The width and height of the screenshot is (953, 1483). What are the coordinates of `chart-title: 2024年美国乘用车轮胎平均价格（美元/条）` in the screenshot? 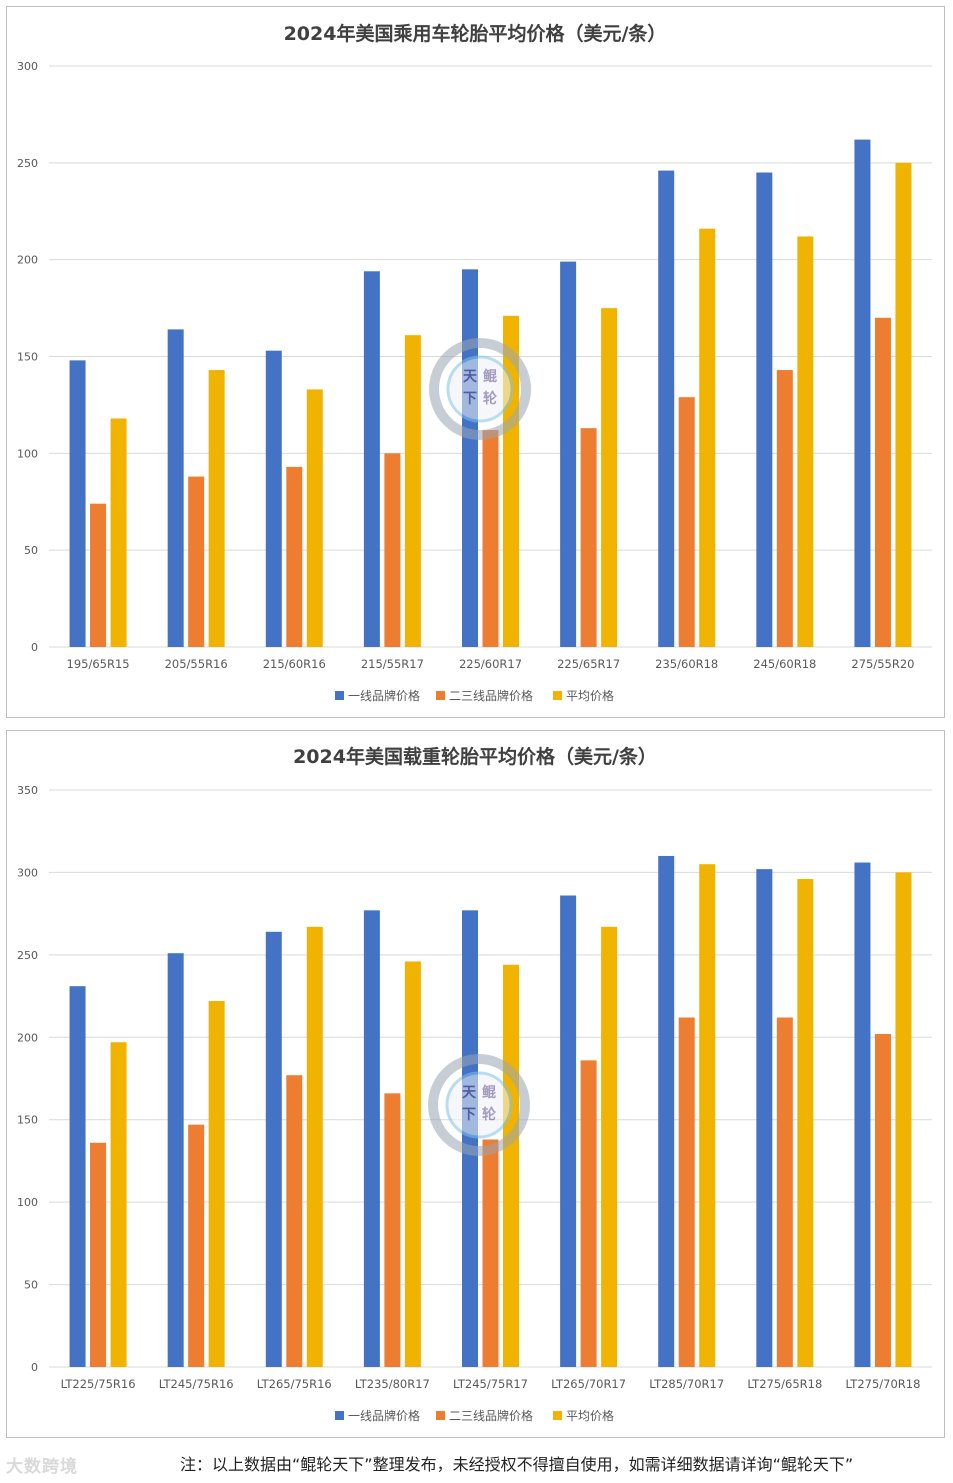 It's located at (475, 33).